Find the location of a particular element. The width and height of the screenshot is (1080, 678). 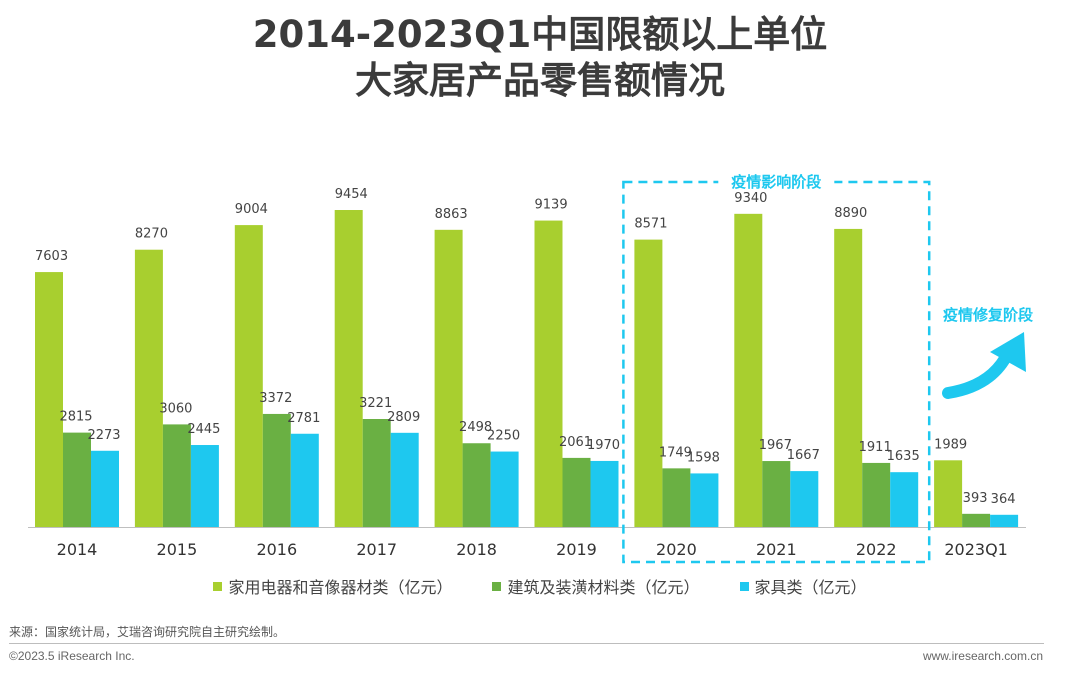

data-label-2019-series-2: 2061 is located at coordinates (575, 442).